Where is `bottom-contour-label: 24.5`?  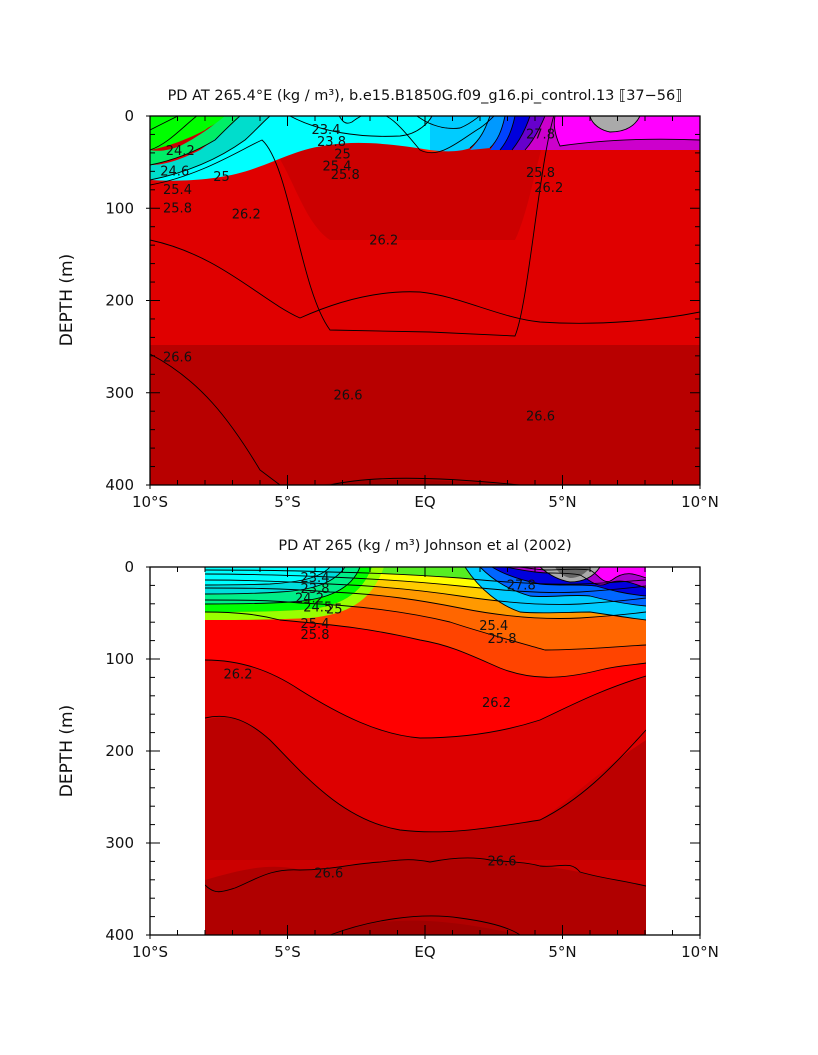 bottom-contour-label: 24.5 is located at coordinates (317, 607).